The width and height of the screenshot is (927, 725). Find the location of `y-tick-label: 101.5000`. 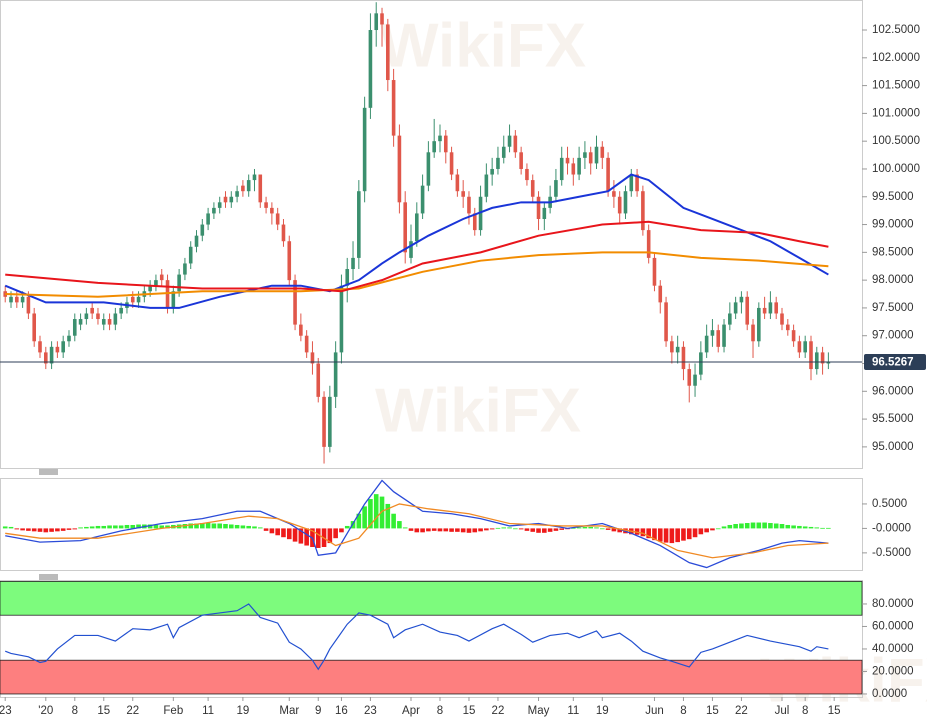

y-tick-label: 101.5000 is located at coordinates (896, 86).